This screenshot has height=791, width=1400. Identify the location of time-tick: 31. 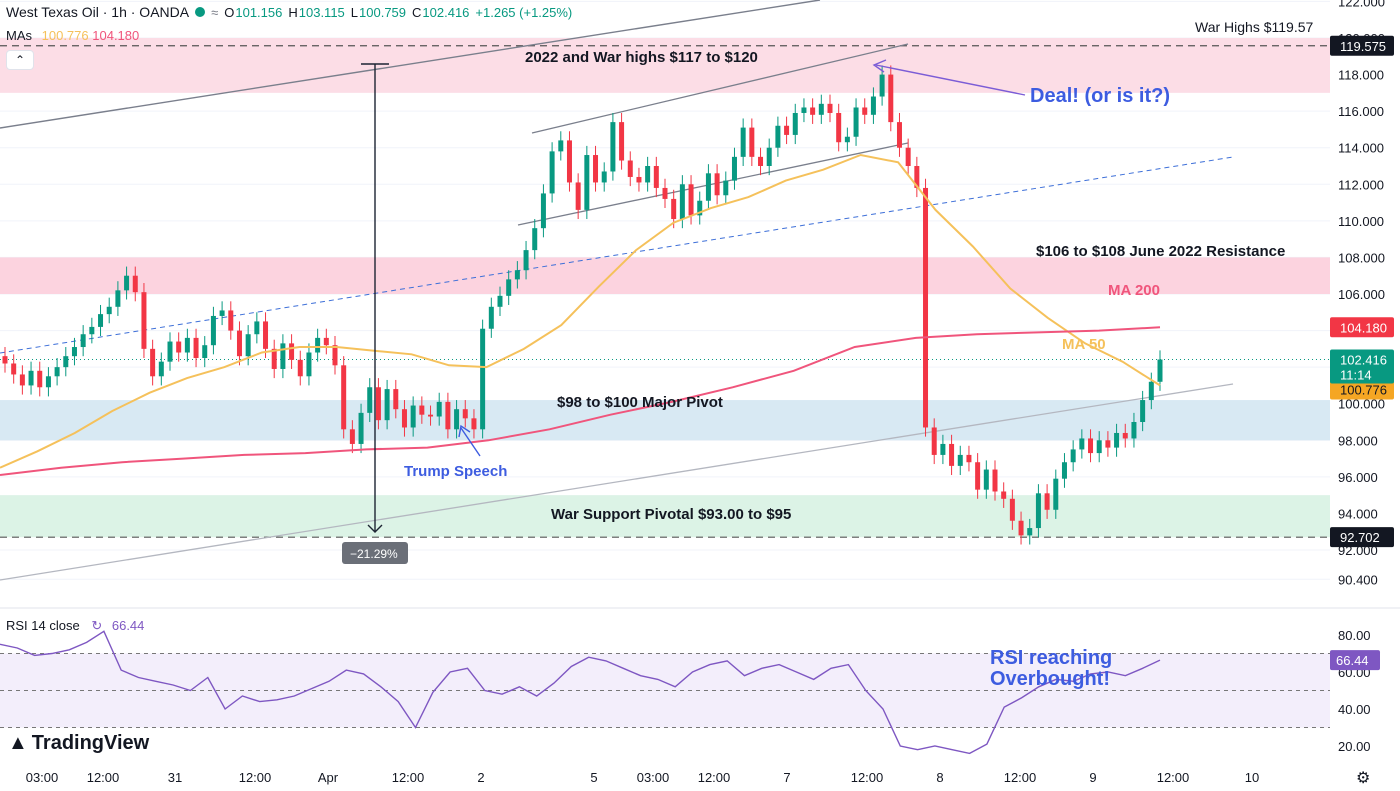
(175, 777).